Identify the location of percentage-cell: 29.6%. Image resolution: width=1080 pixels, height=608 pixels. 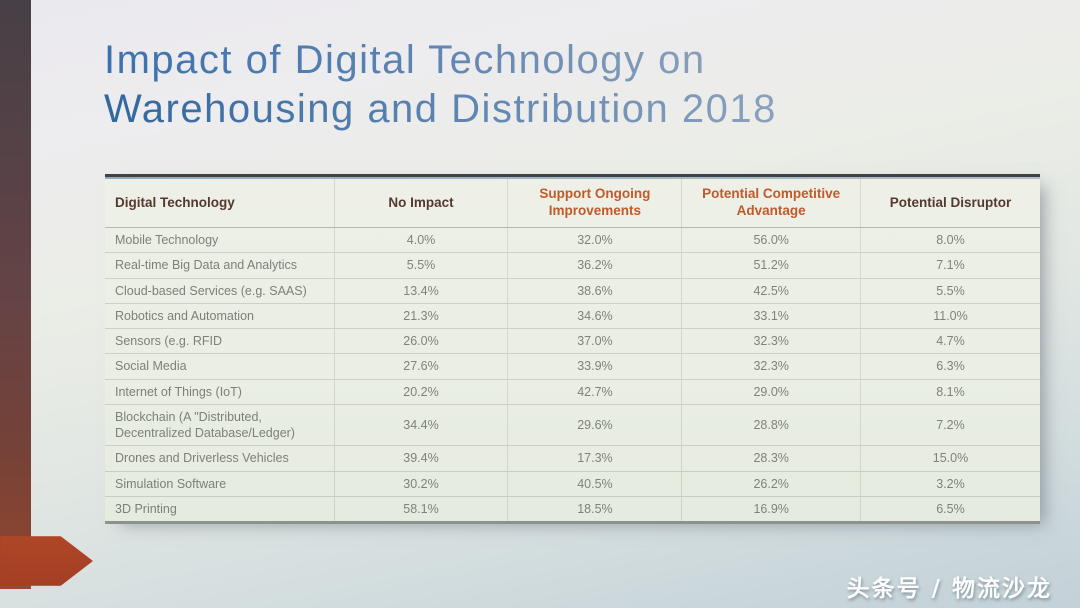
(594, 425).